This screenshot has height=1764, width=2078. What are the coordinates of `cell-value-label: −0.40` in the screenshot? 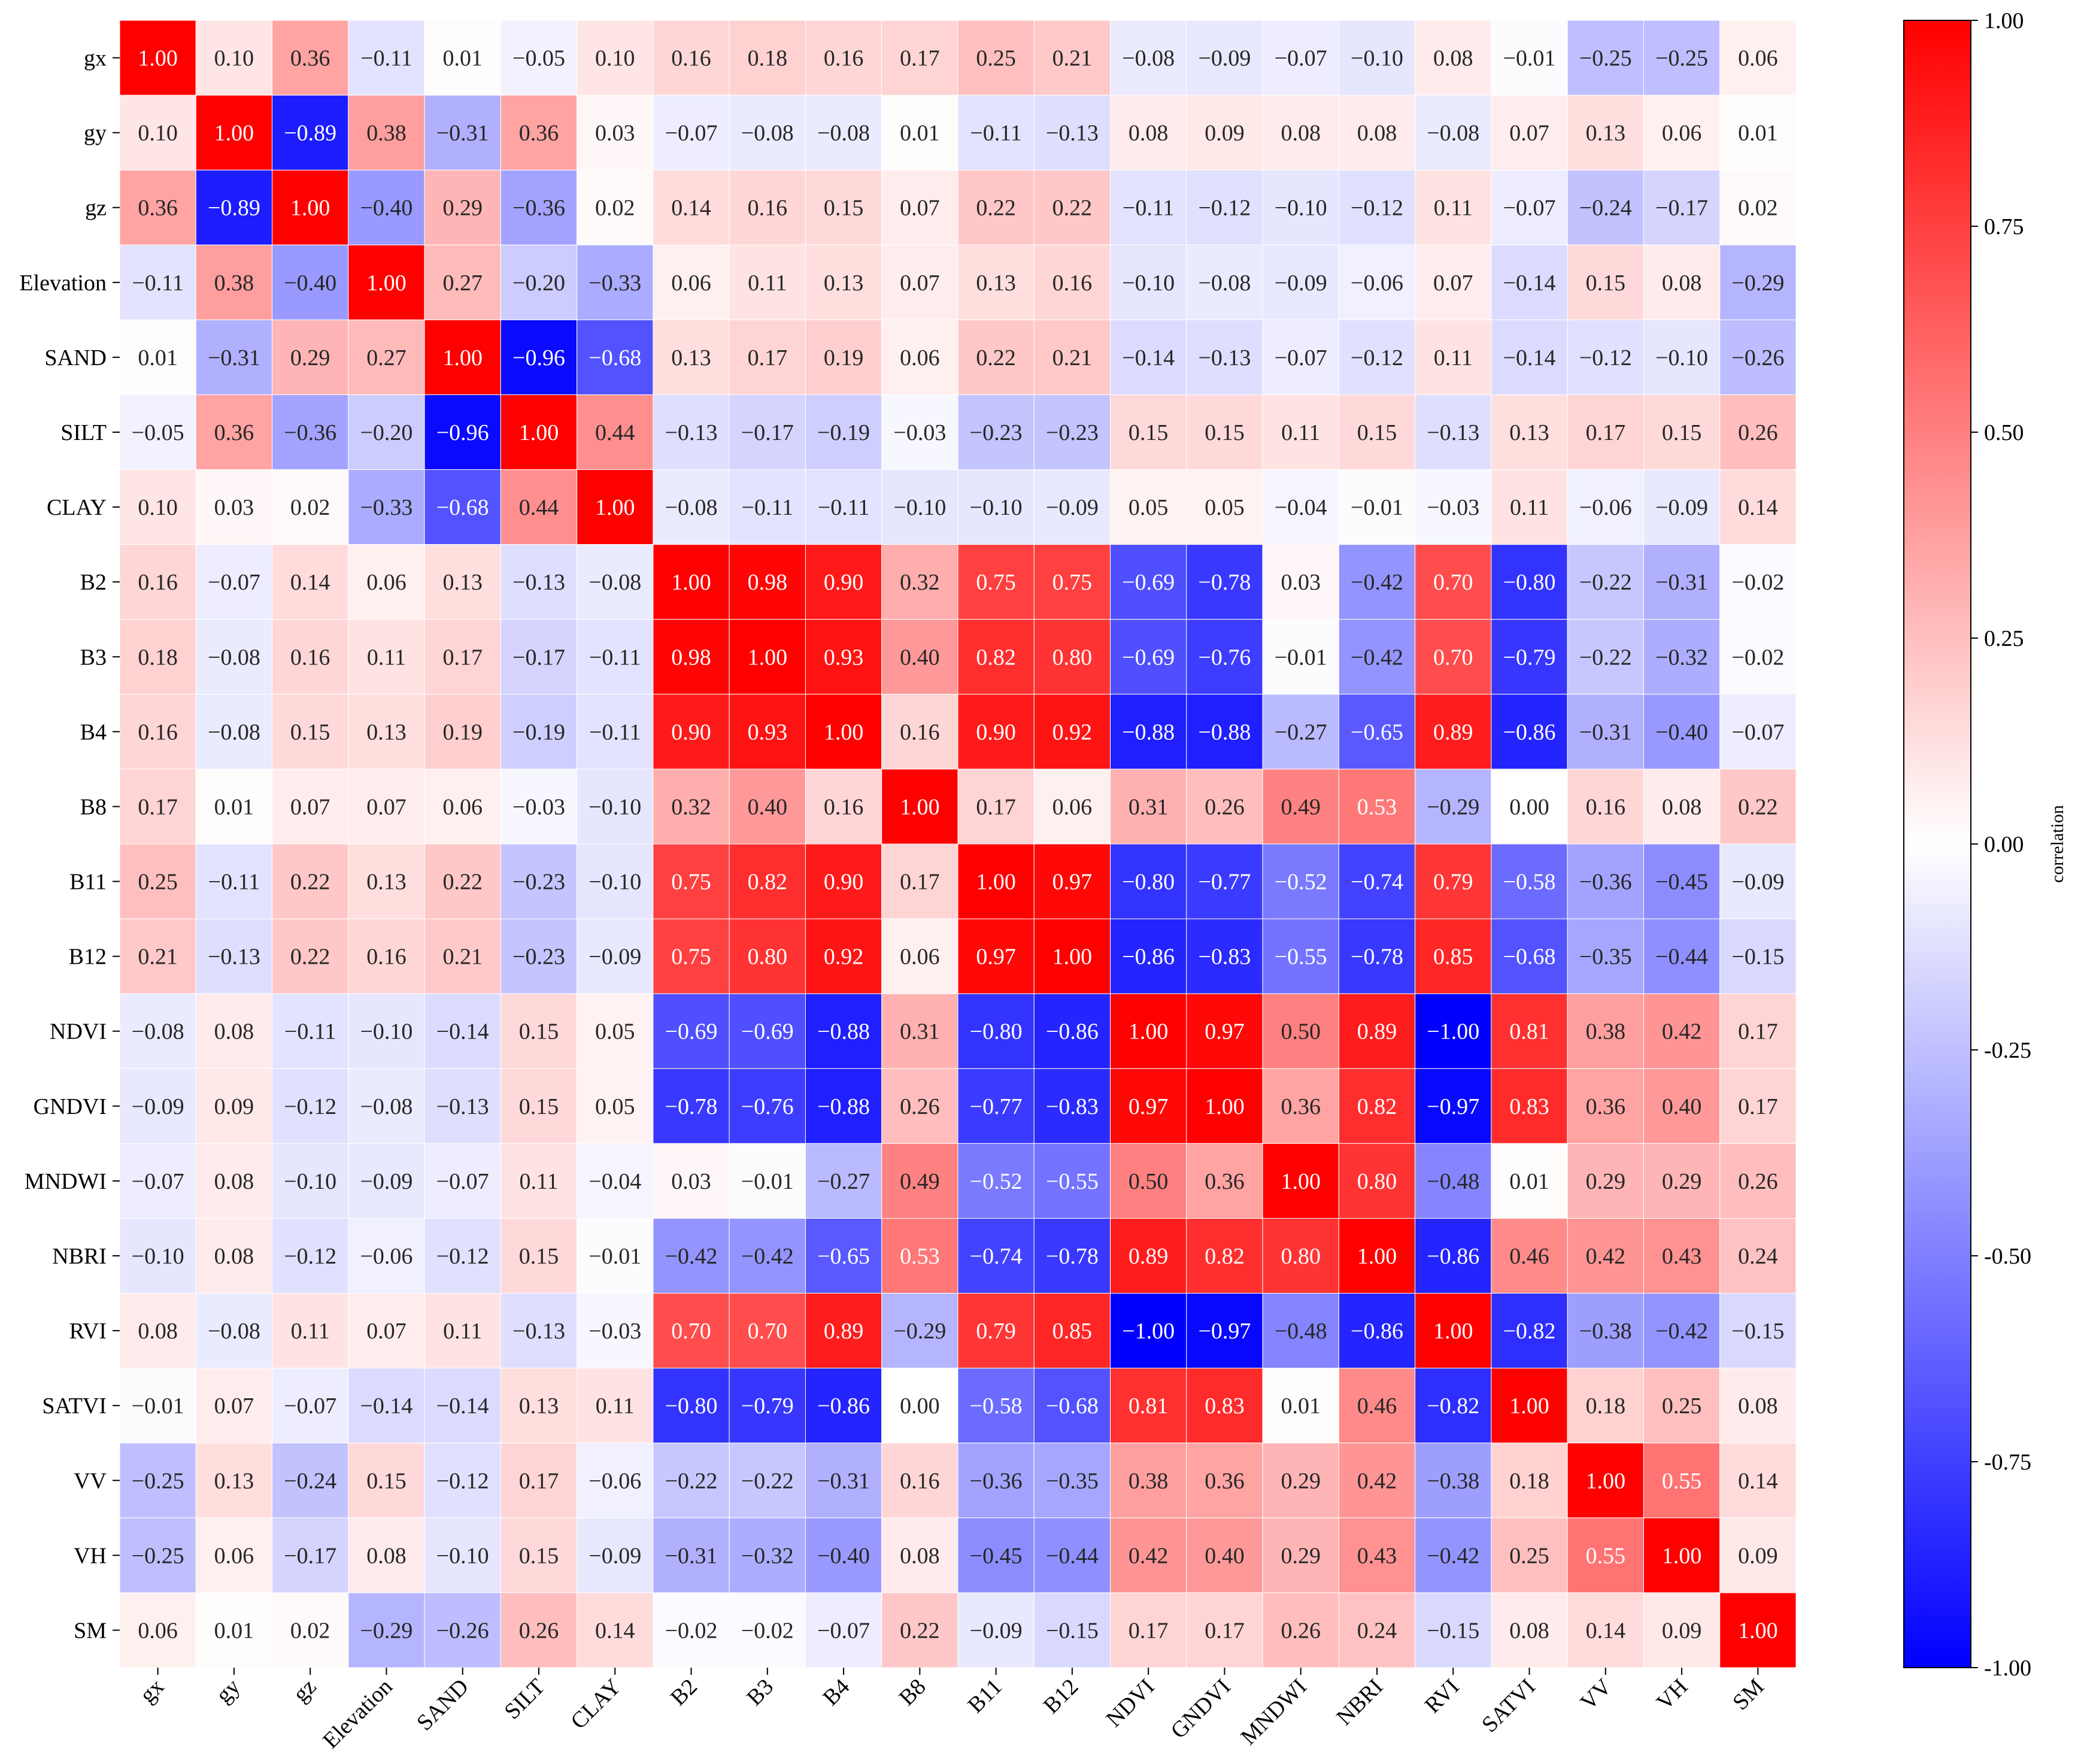 It's located at (843, 1556).